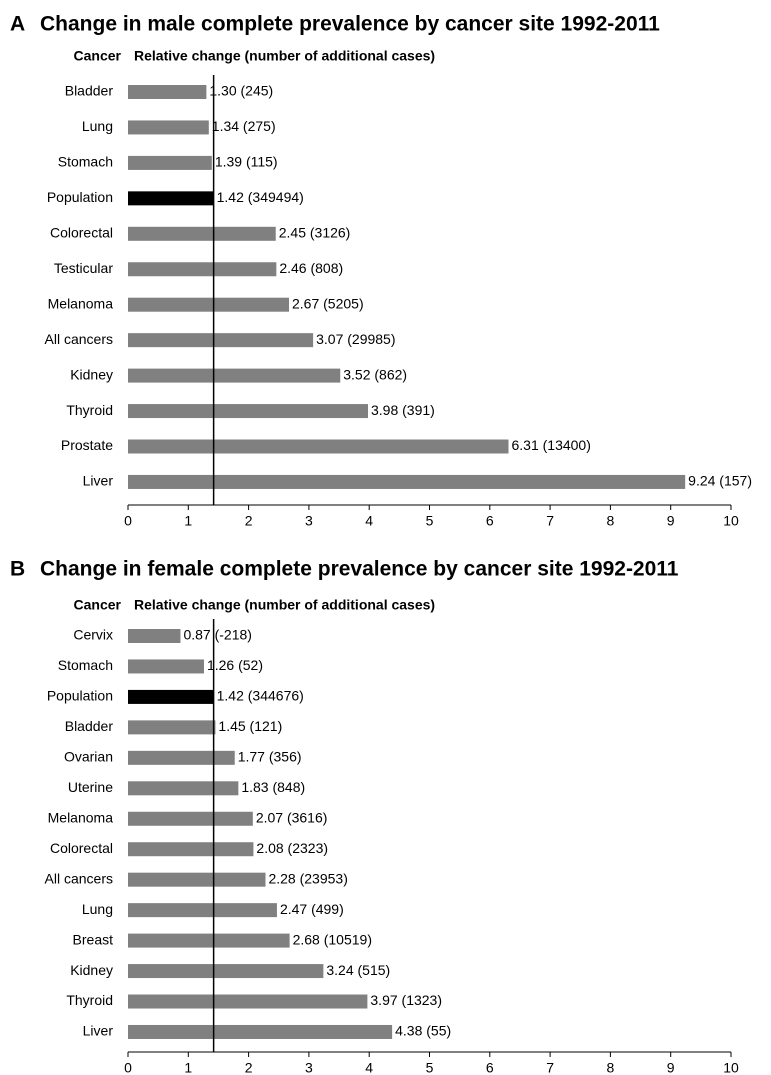 The height and width of the screenshot is (1075, 771). What do you see at coordinates (307, 878) in the screenshot?
I see `value-label: 2.28 (23953)` at bounding box center [307, 878].